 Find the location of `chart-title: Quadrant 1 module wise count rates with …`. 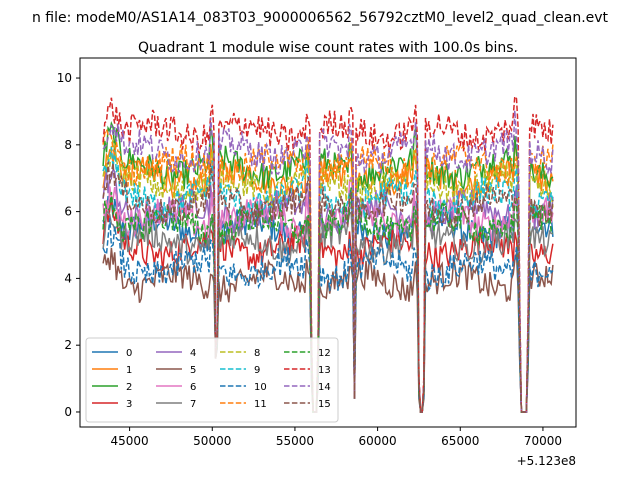

chart-title: Quadrant 1 module wise count rates with … is located at coordinates (328, 48).